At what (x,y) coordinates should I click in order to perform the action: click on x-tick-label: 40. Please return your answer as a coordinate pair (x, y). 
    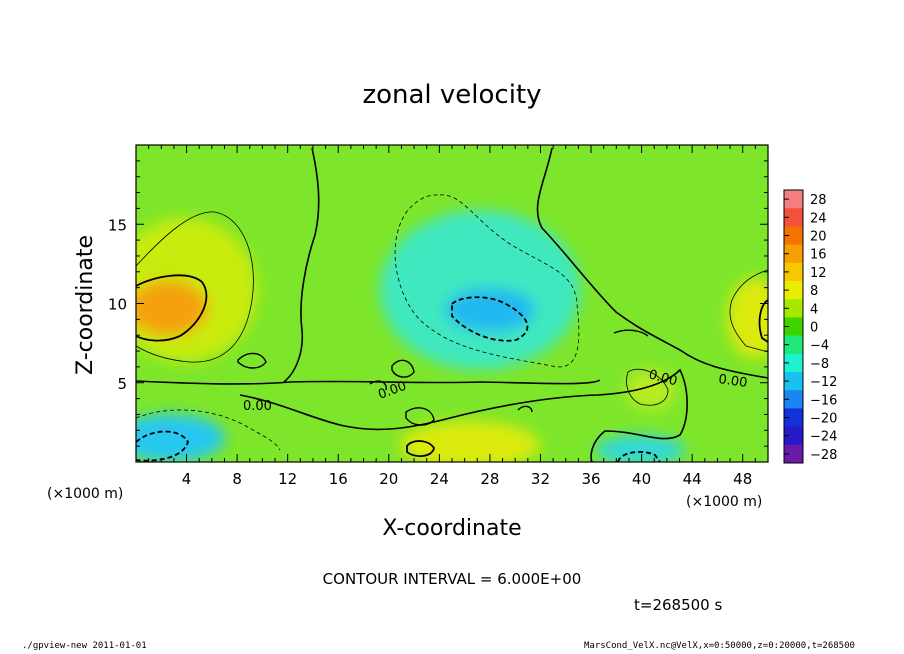
    Looking at the image, I should click on (641, 479).